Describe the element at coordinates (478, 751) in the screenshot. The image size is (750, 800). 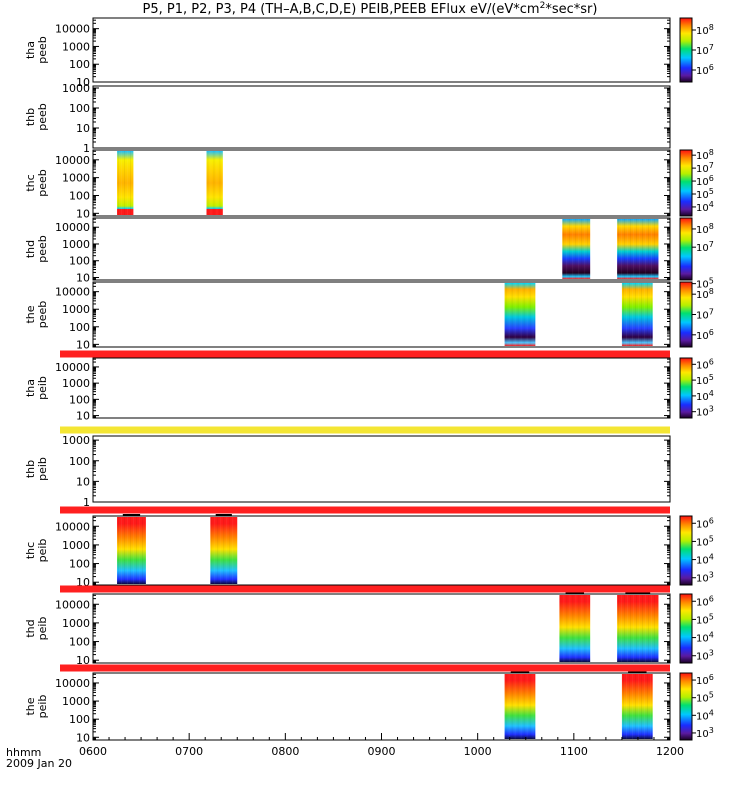
I see `x-tick-label: 1000` at that location.